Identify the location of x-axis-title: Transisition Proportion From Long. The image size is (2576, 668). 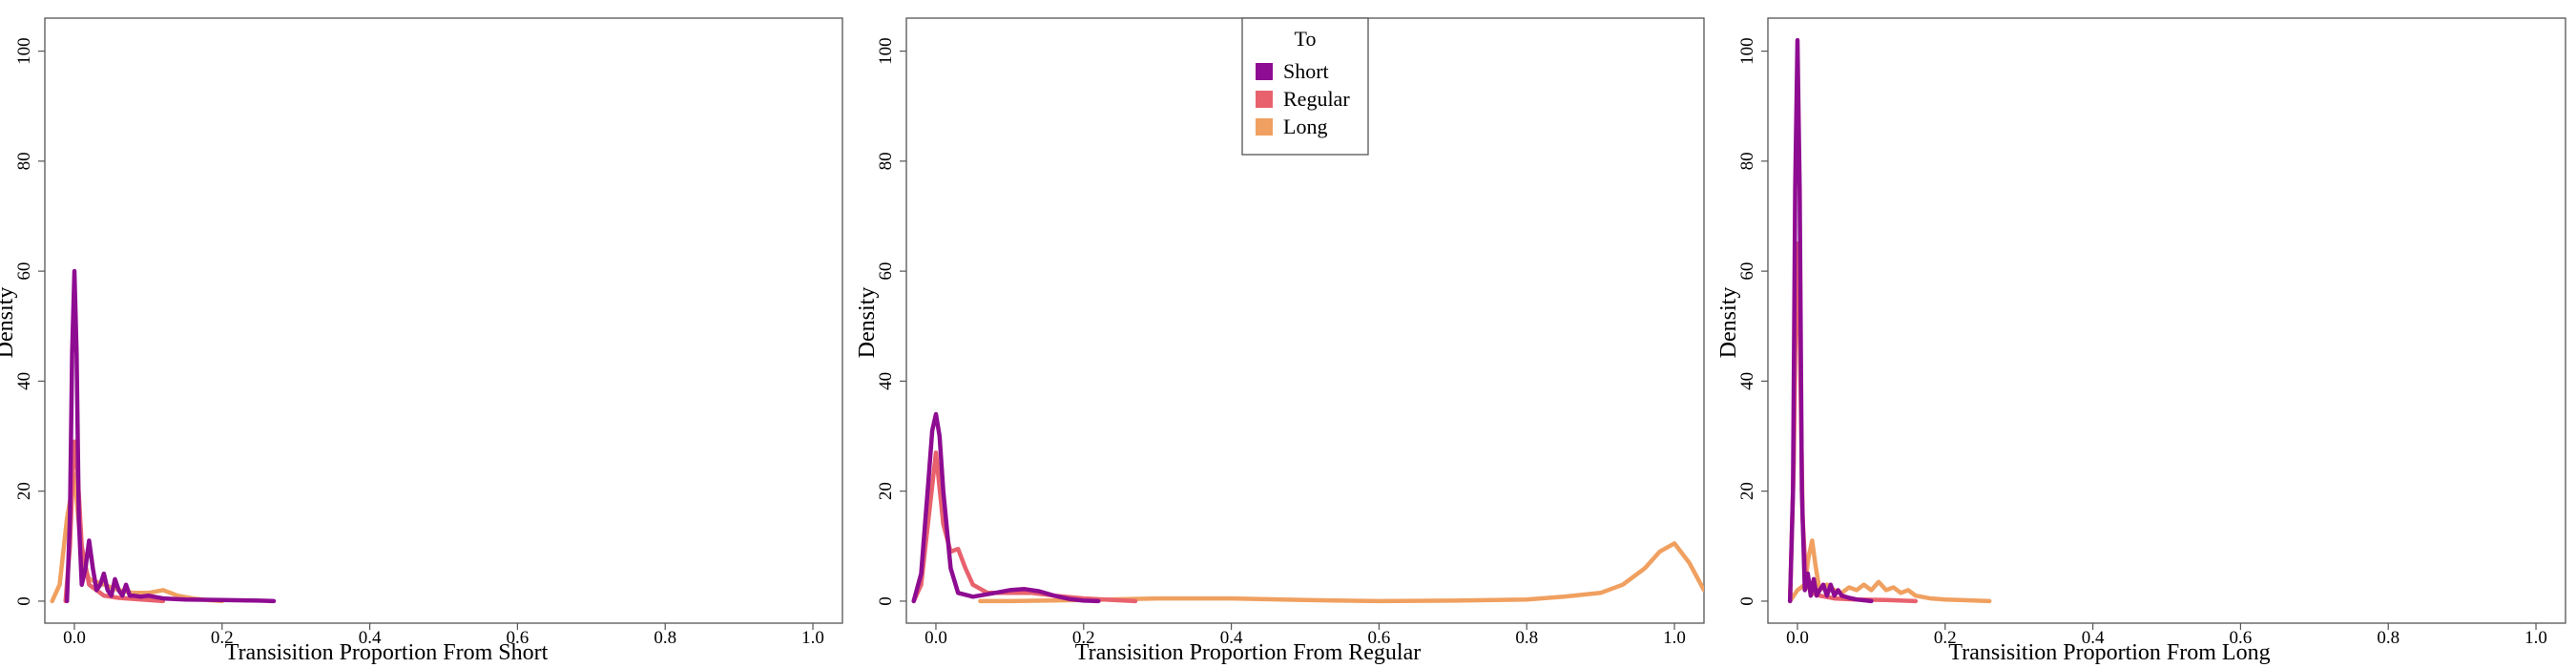
(2109, 652).